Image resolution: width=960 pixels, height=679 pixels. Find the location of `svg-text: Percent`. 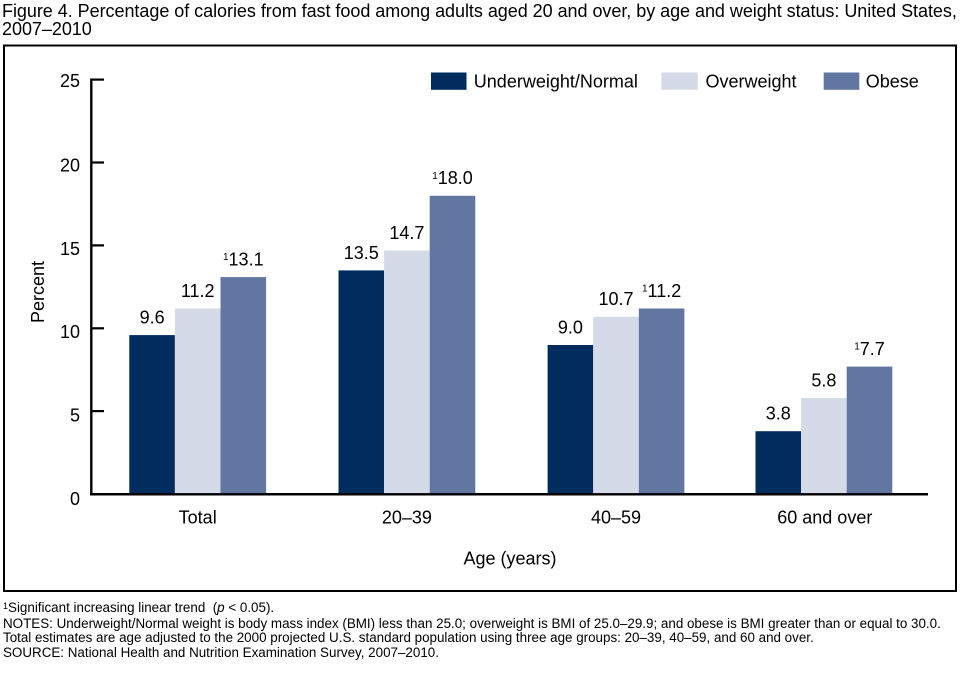

svg-text: Percent is located at coordinates (38, 292).